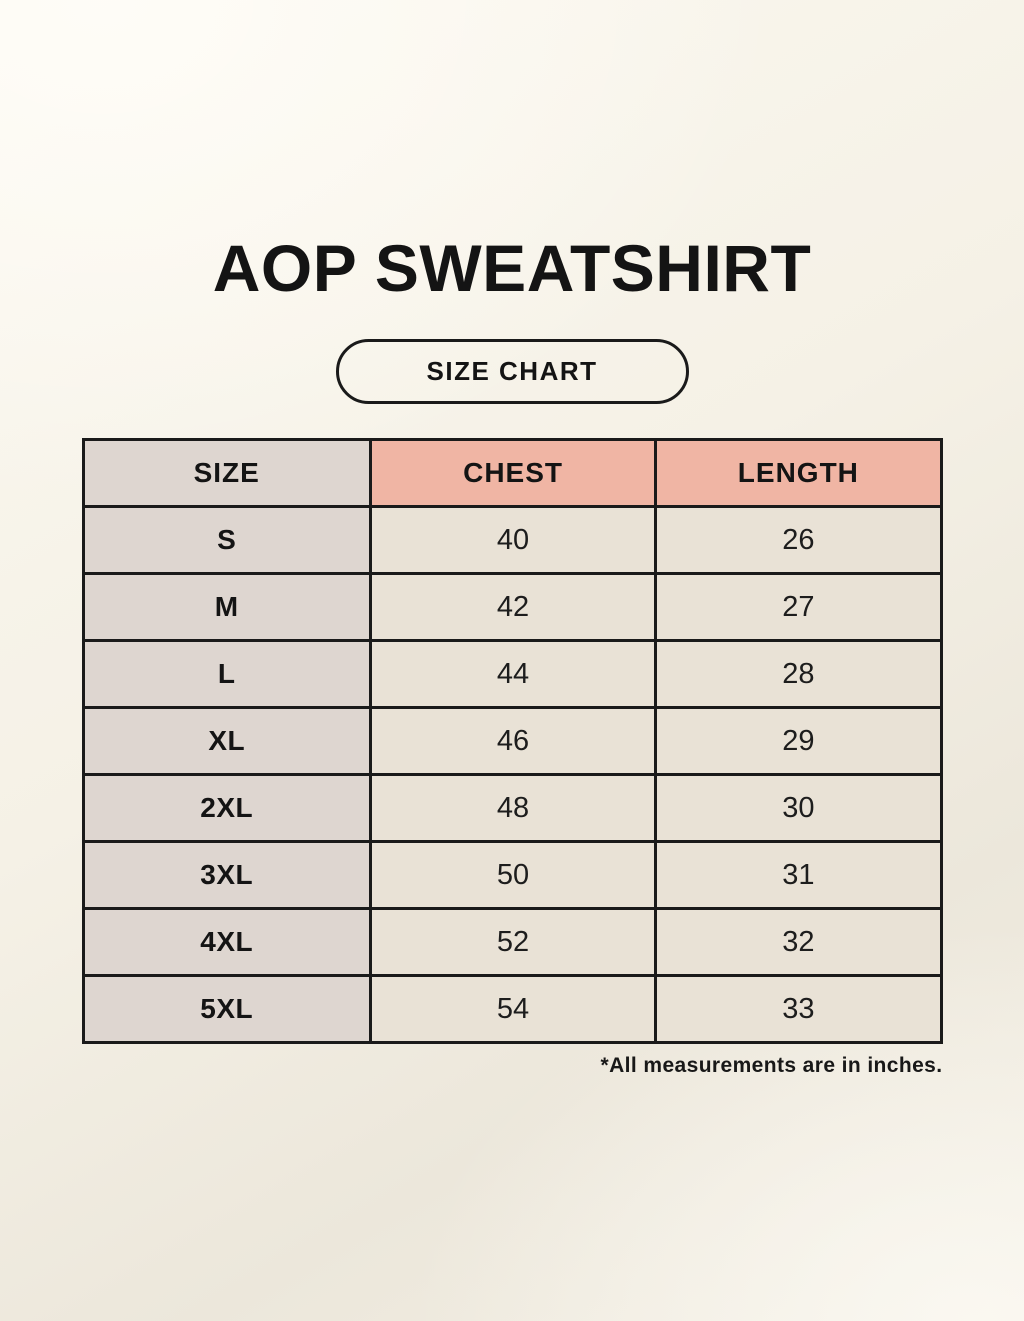  I want to click on chest-cell: 46, so click(513, 741).